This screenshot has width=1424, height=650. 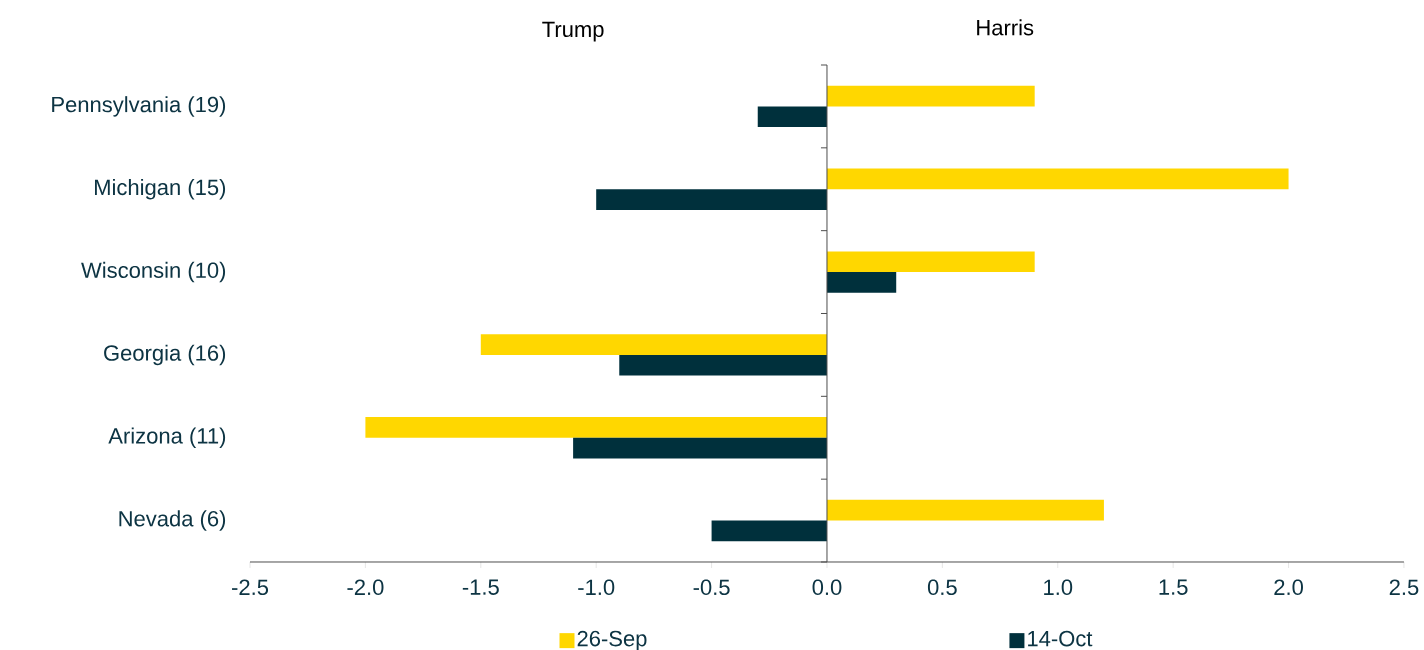 What do you see at coordinates (365, 587) in the screenshot?
I see `x-tick-label: -2.0` at bounding box center [365, 587].